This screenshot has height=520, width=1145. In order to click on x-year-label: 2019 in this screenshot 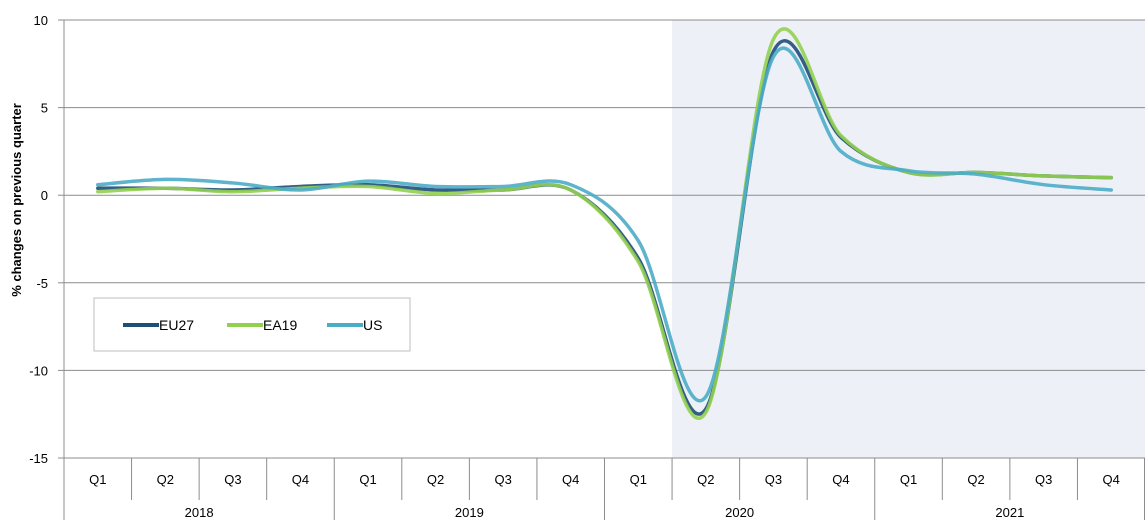, I will do `click(469, 512)`.